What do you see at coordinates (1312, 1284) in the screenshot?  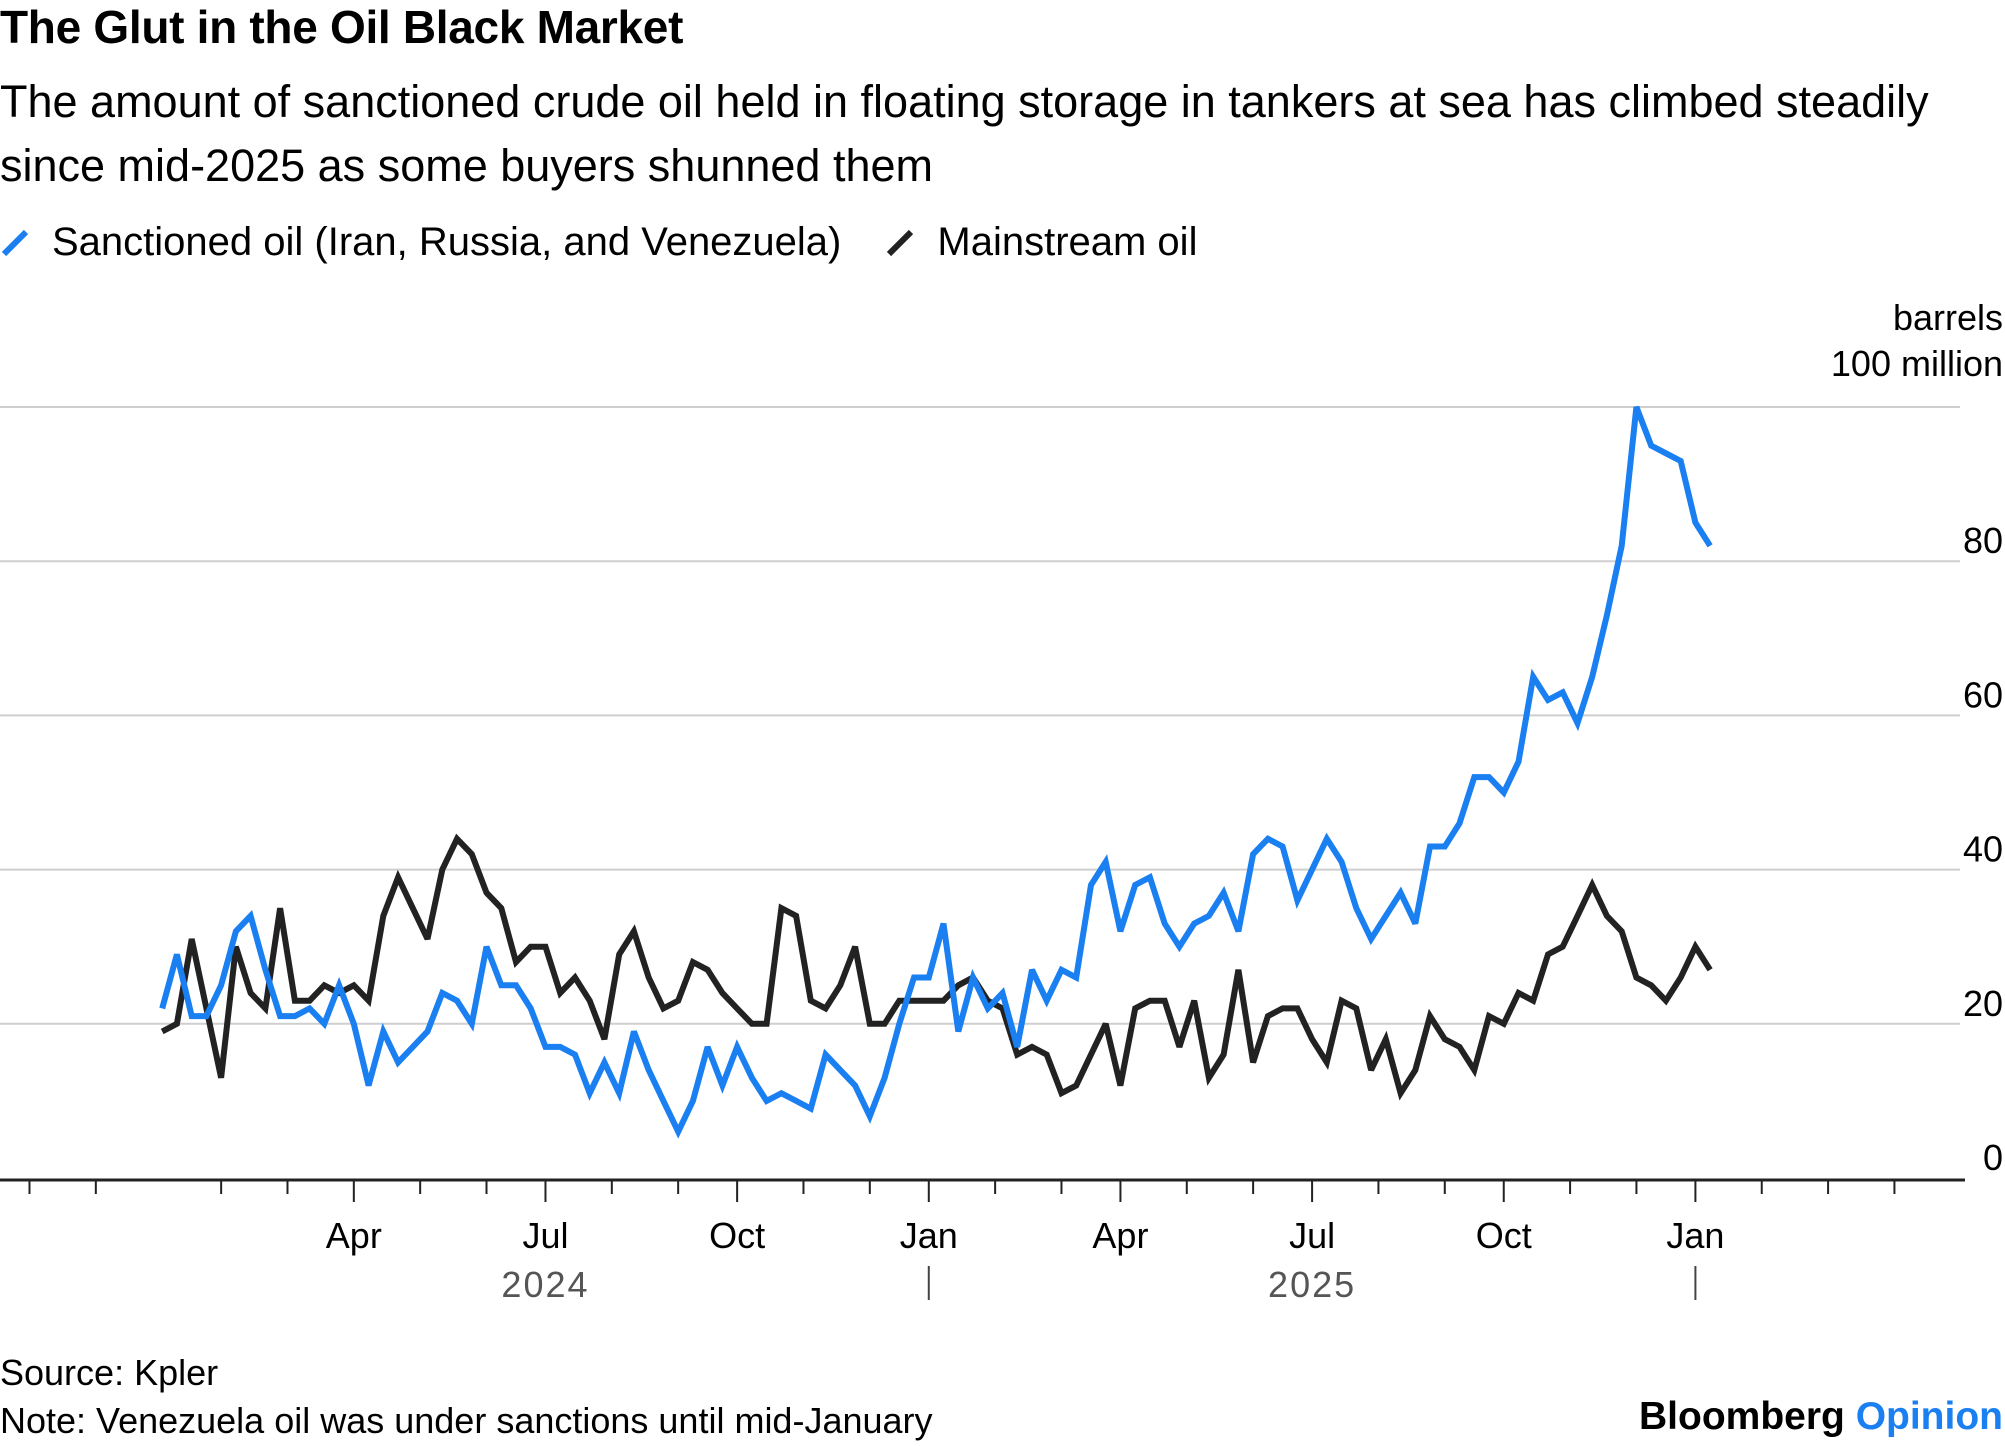 I see `year-label-2025: 2025` at bounding box center [1312, 1284].